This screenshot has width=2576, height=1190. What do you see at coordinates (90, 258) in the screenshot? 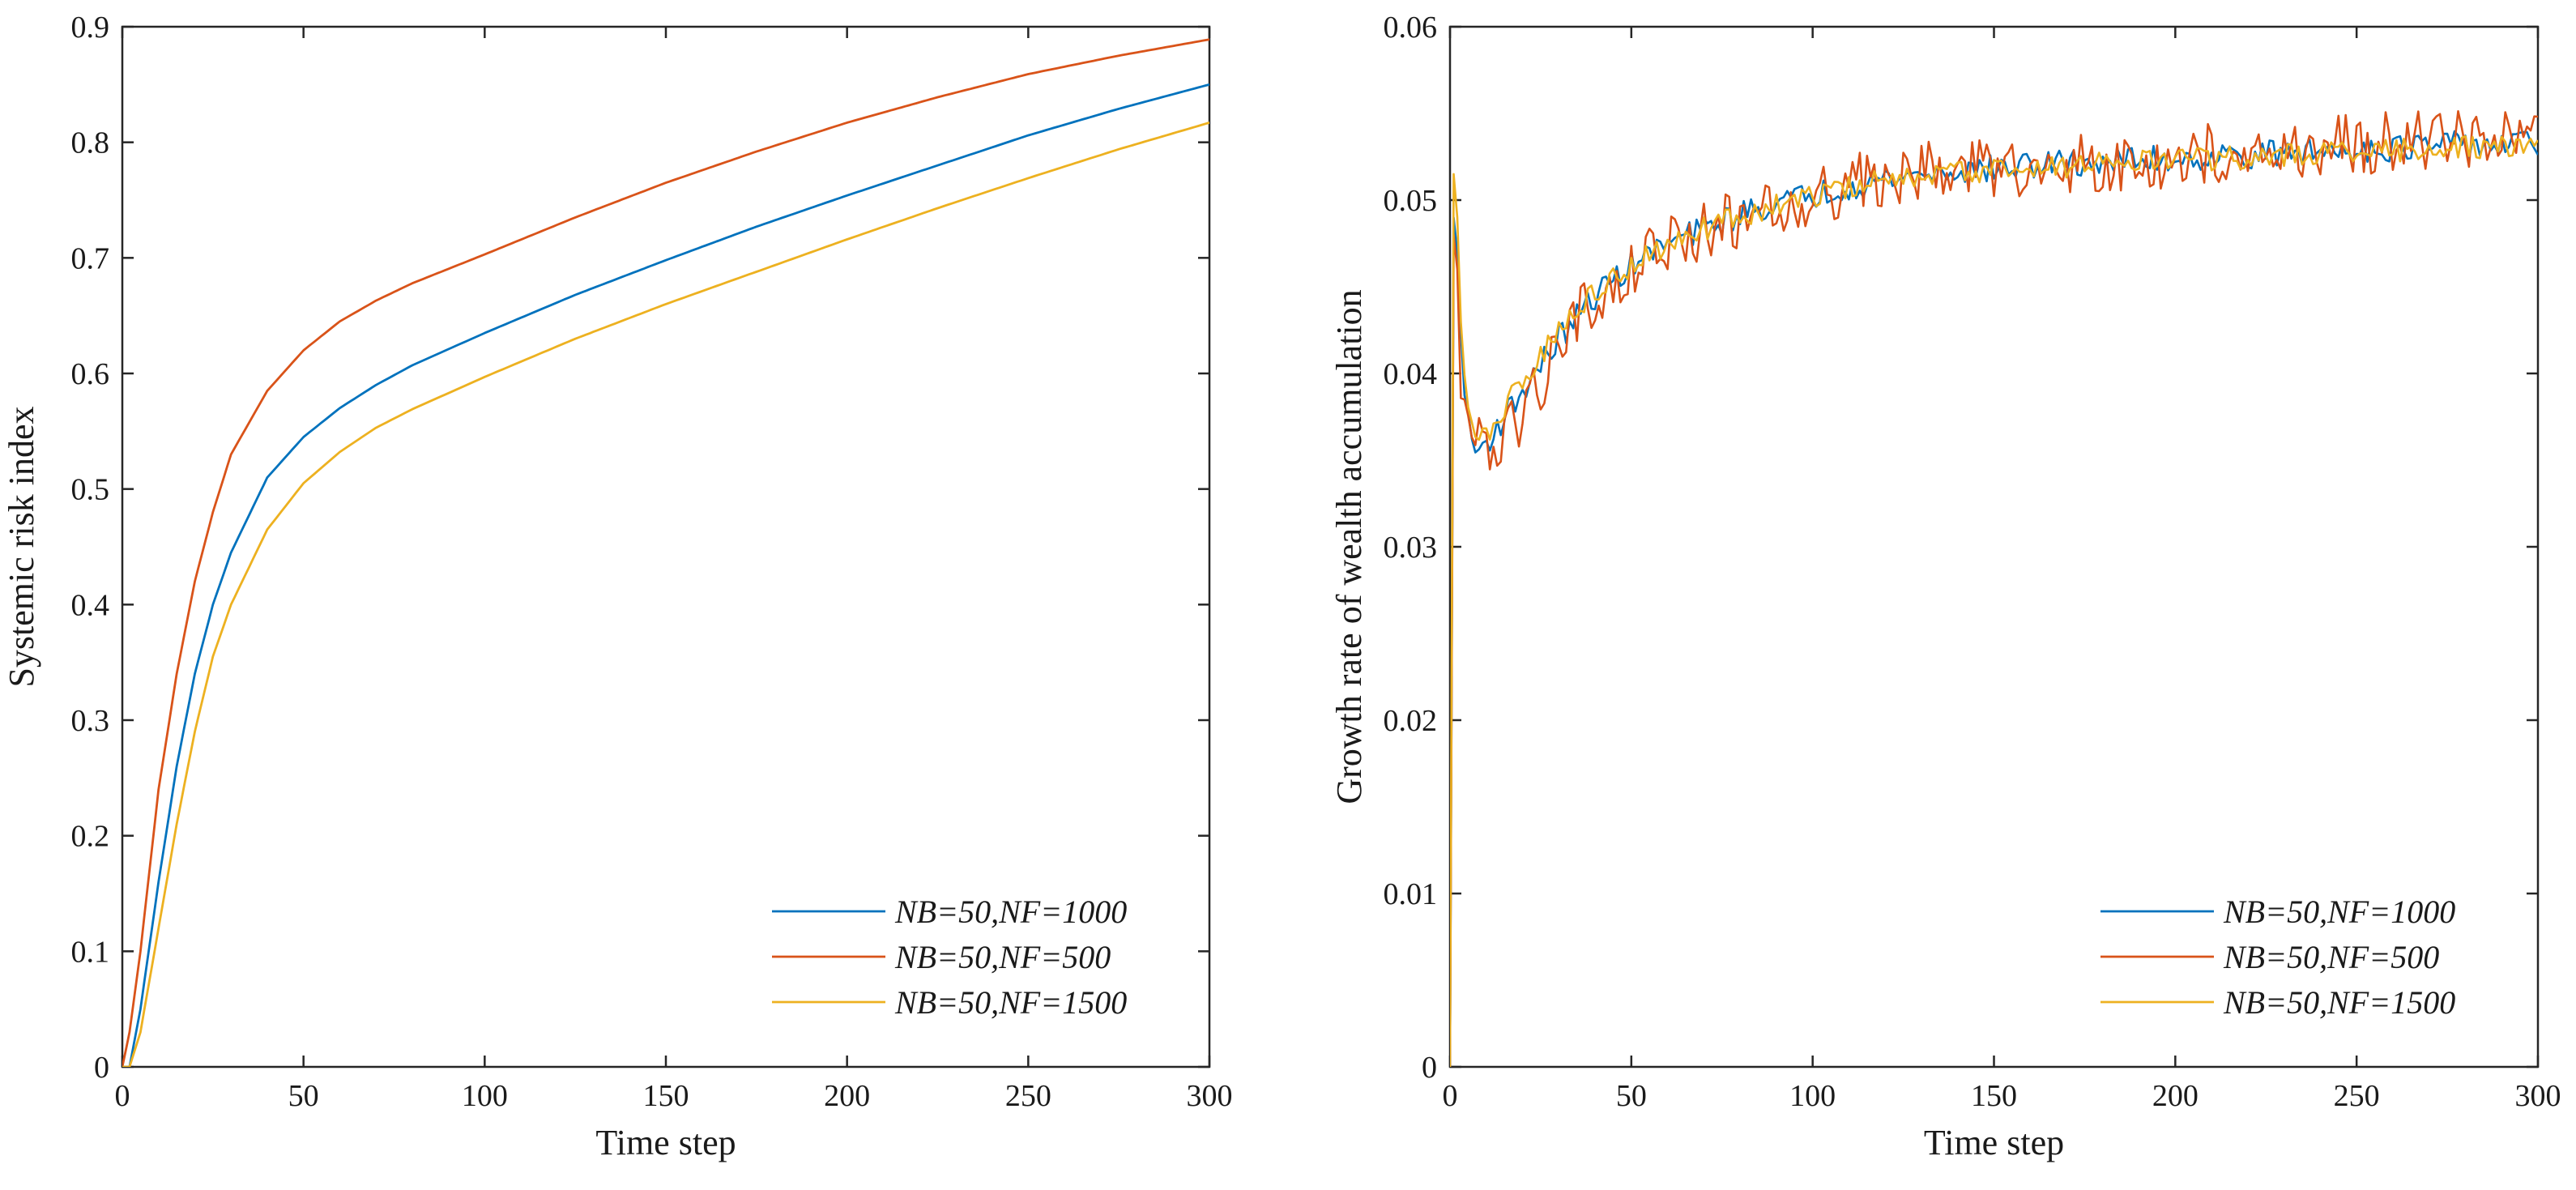
I see `y-tick-label: 0.7` at bounding box center [90, 258].